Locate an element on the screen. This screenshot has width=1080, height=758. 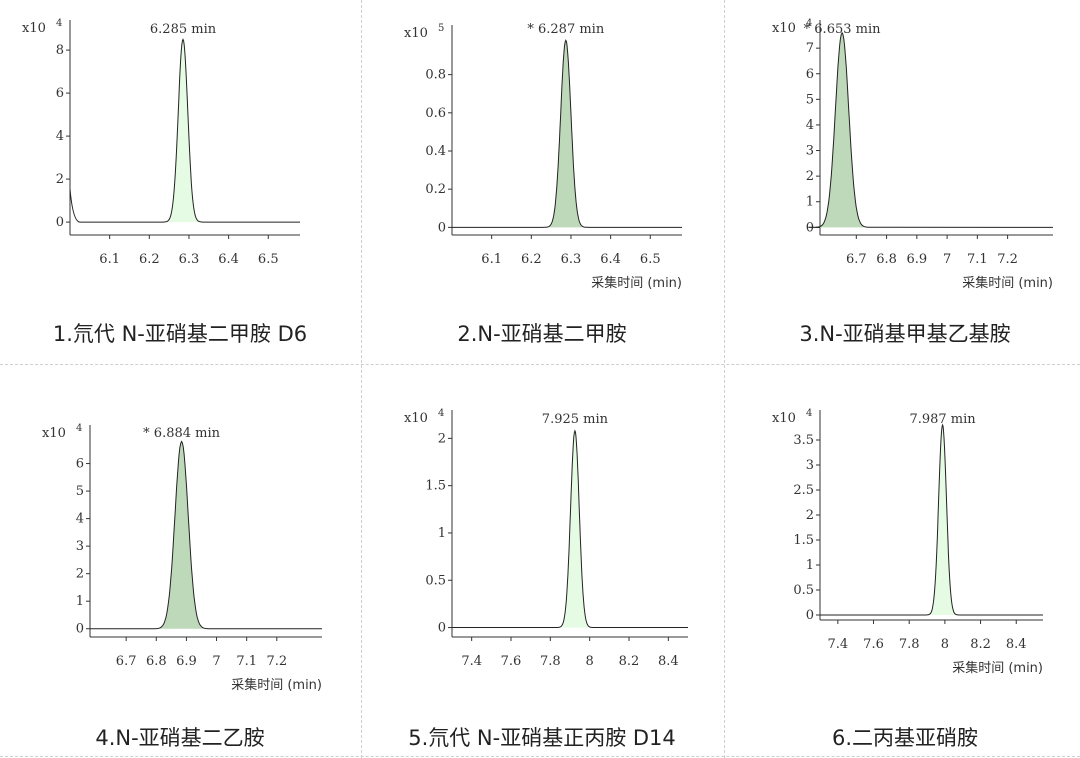
y-tick-label: 0.8 is located at coordinates (435, 75).